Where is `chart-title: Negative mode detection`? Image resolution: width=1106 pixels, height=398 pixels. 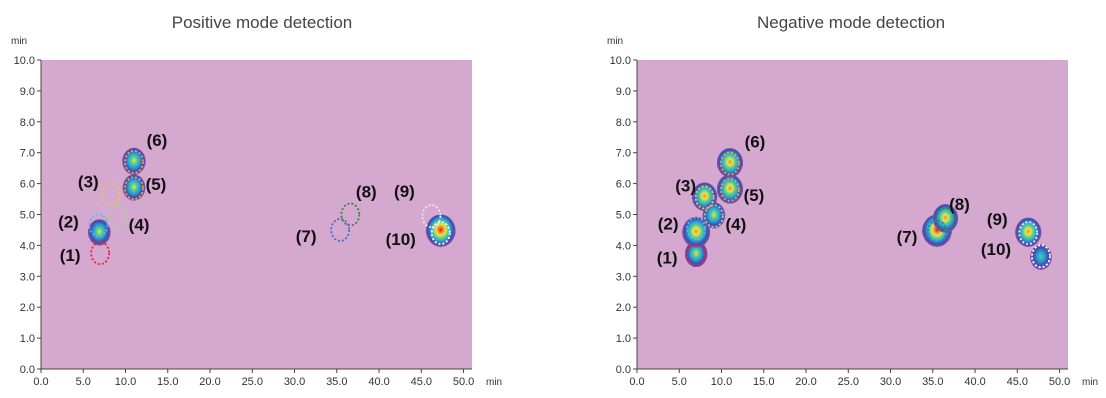
chart-title: Negative mode detection is located at coordinates (851, 22).